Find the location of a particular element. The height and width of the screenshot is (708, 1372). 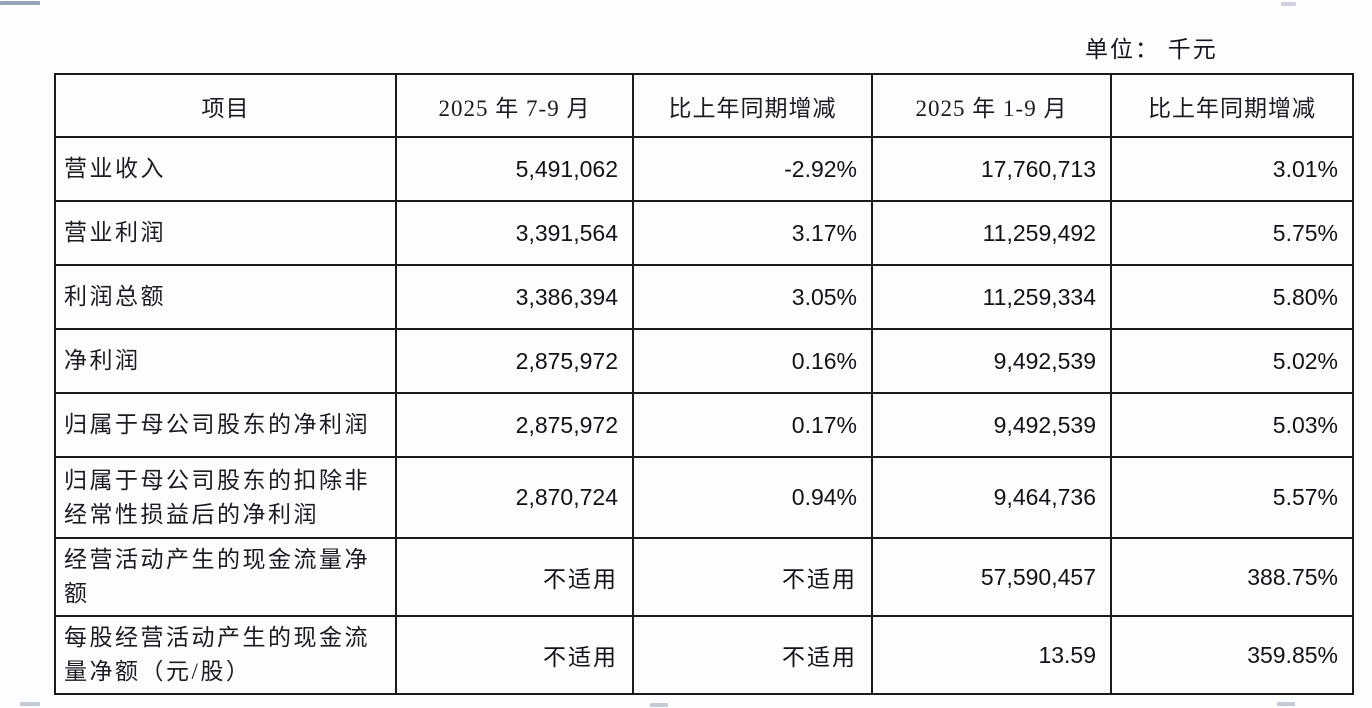

q3-yoy-value: 0.94% is located at coordinates (752, 497).